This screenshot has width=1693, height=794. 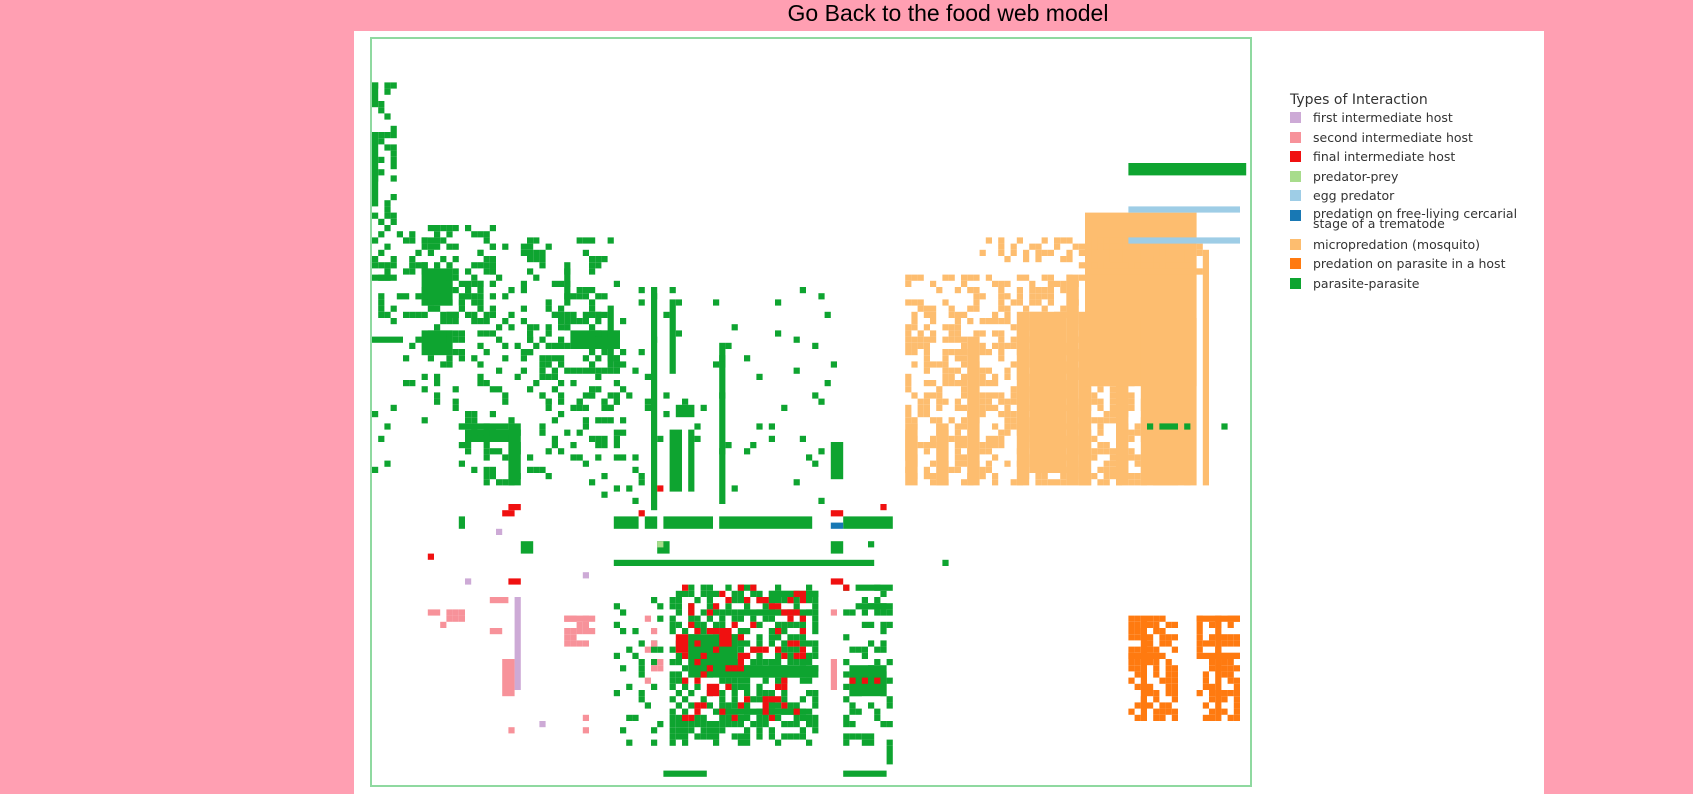 What do you see at coordinates (1295, 283) in the screenshot?
I see `legend-swatch-parasite-parasite` at bounding box center [1295, 283].